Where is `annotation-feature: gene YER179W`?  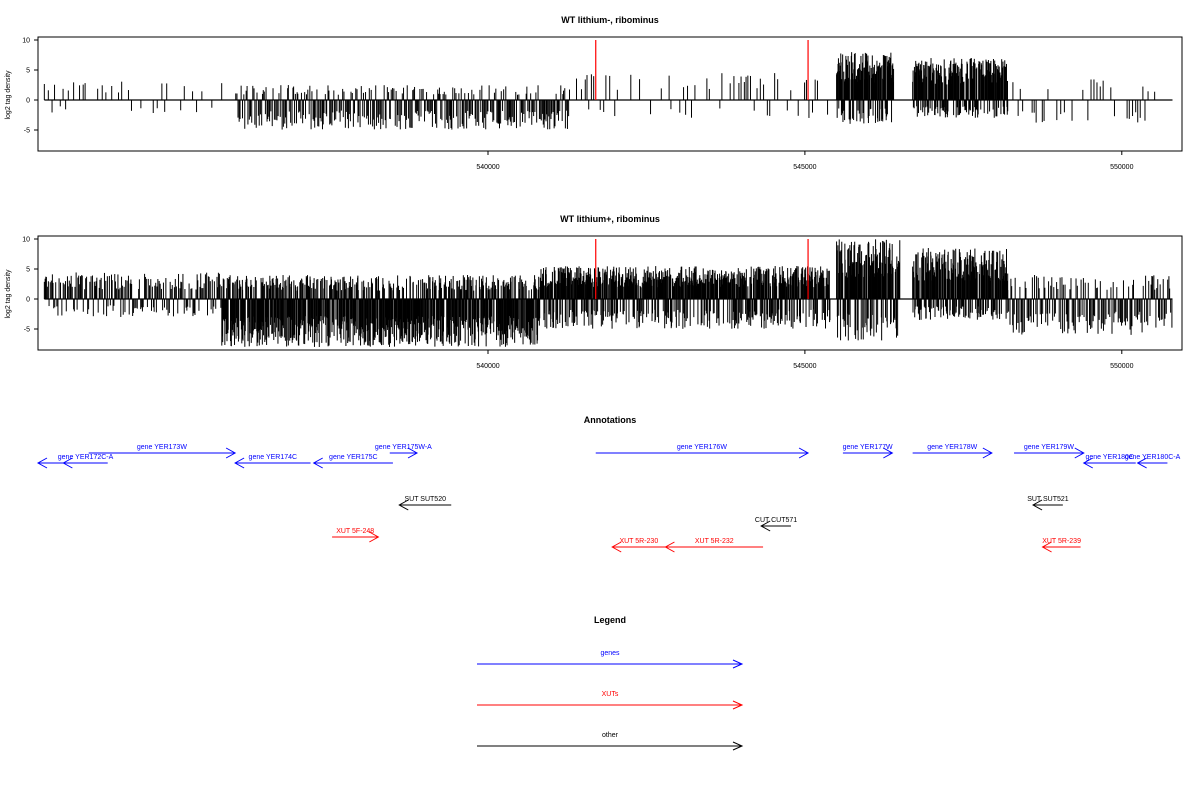
annotation-feature: gene YER179W is located at coordinates (1049, 451).